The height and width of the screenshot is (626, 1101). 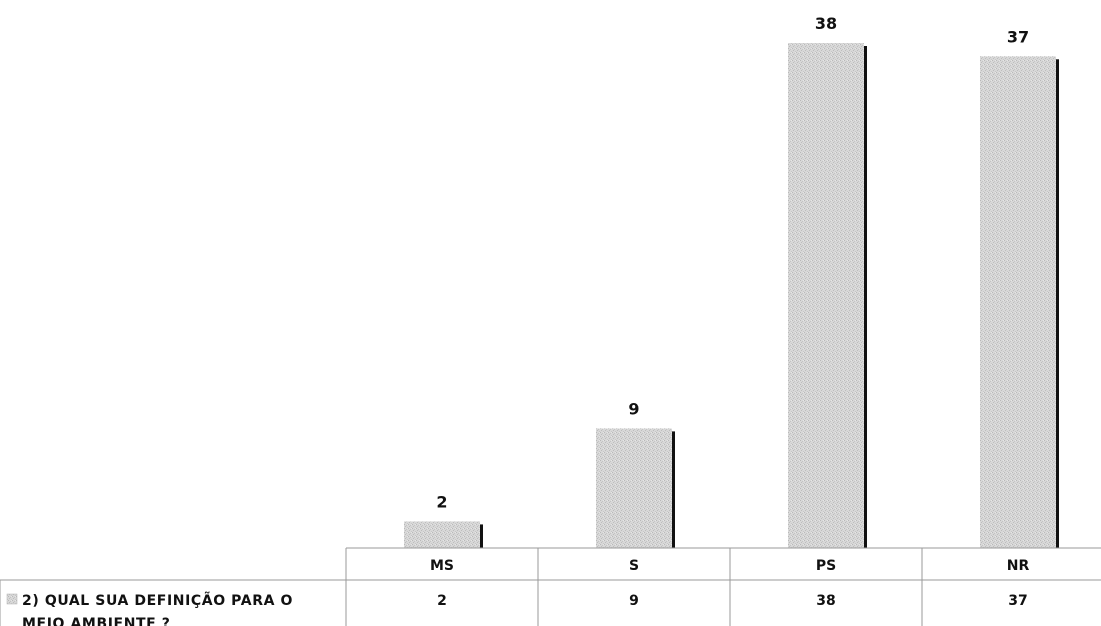 What do you see at coordinates (732, 601) in the screenshot?
I see `table-values-group: 2 9 38 37` at bounding box center [732, 601].